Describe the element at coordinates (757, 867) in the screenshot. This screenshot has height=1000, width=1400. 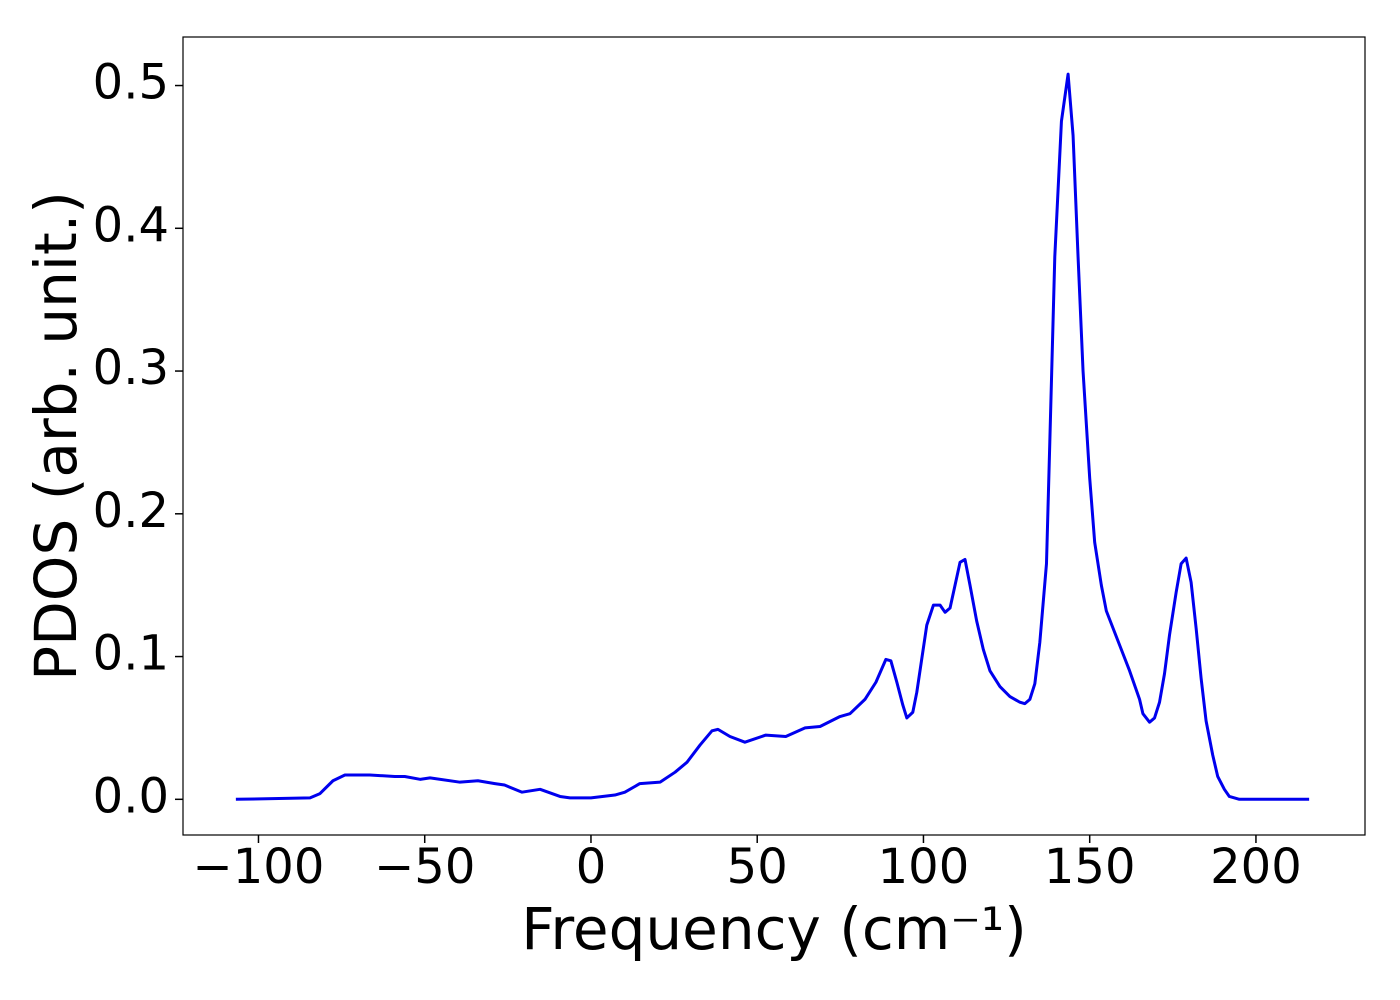
I see `x-tick-label: 50` at that location.